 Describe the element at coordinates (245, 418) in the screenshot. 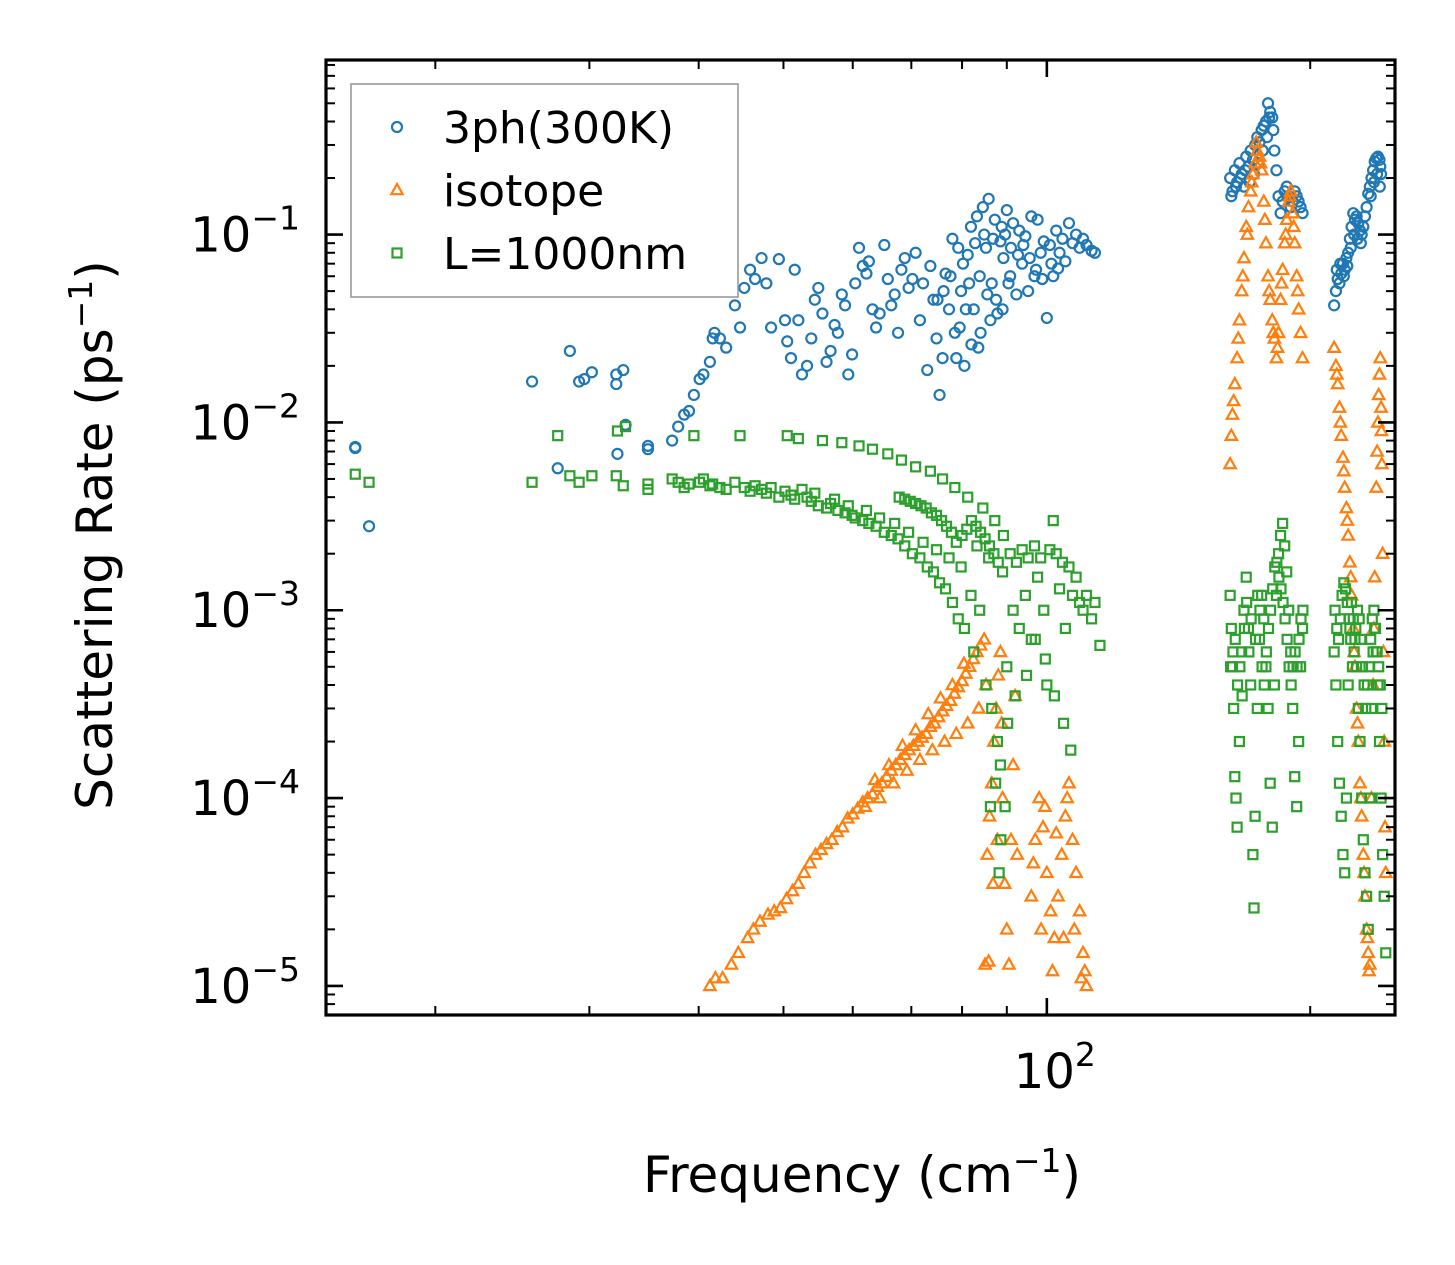

I see `y-tick-label: 10−2` at that location.